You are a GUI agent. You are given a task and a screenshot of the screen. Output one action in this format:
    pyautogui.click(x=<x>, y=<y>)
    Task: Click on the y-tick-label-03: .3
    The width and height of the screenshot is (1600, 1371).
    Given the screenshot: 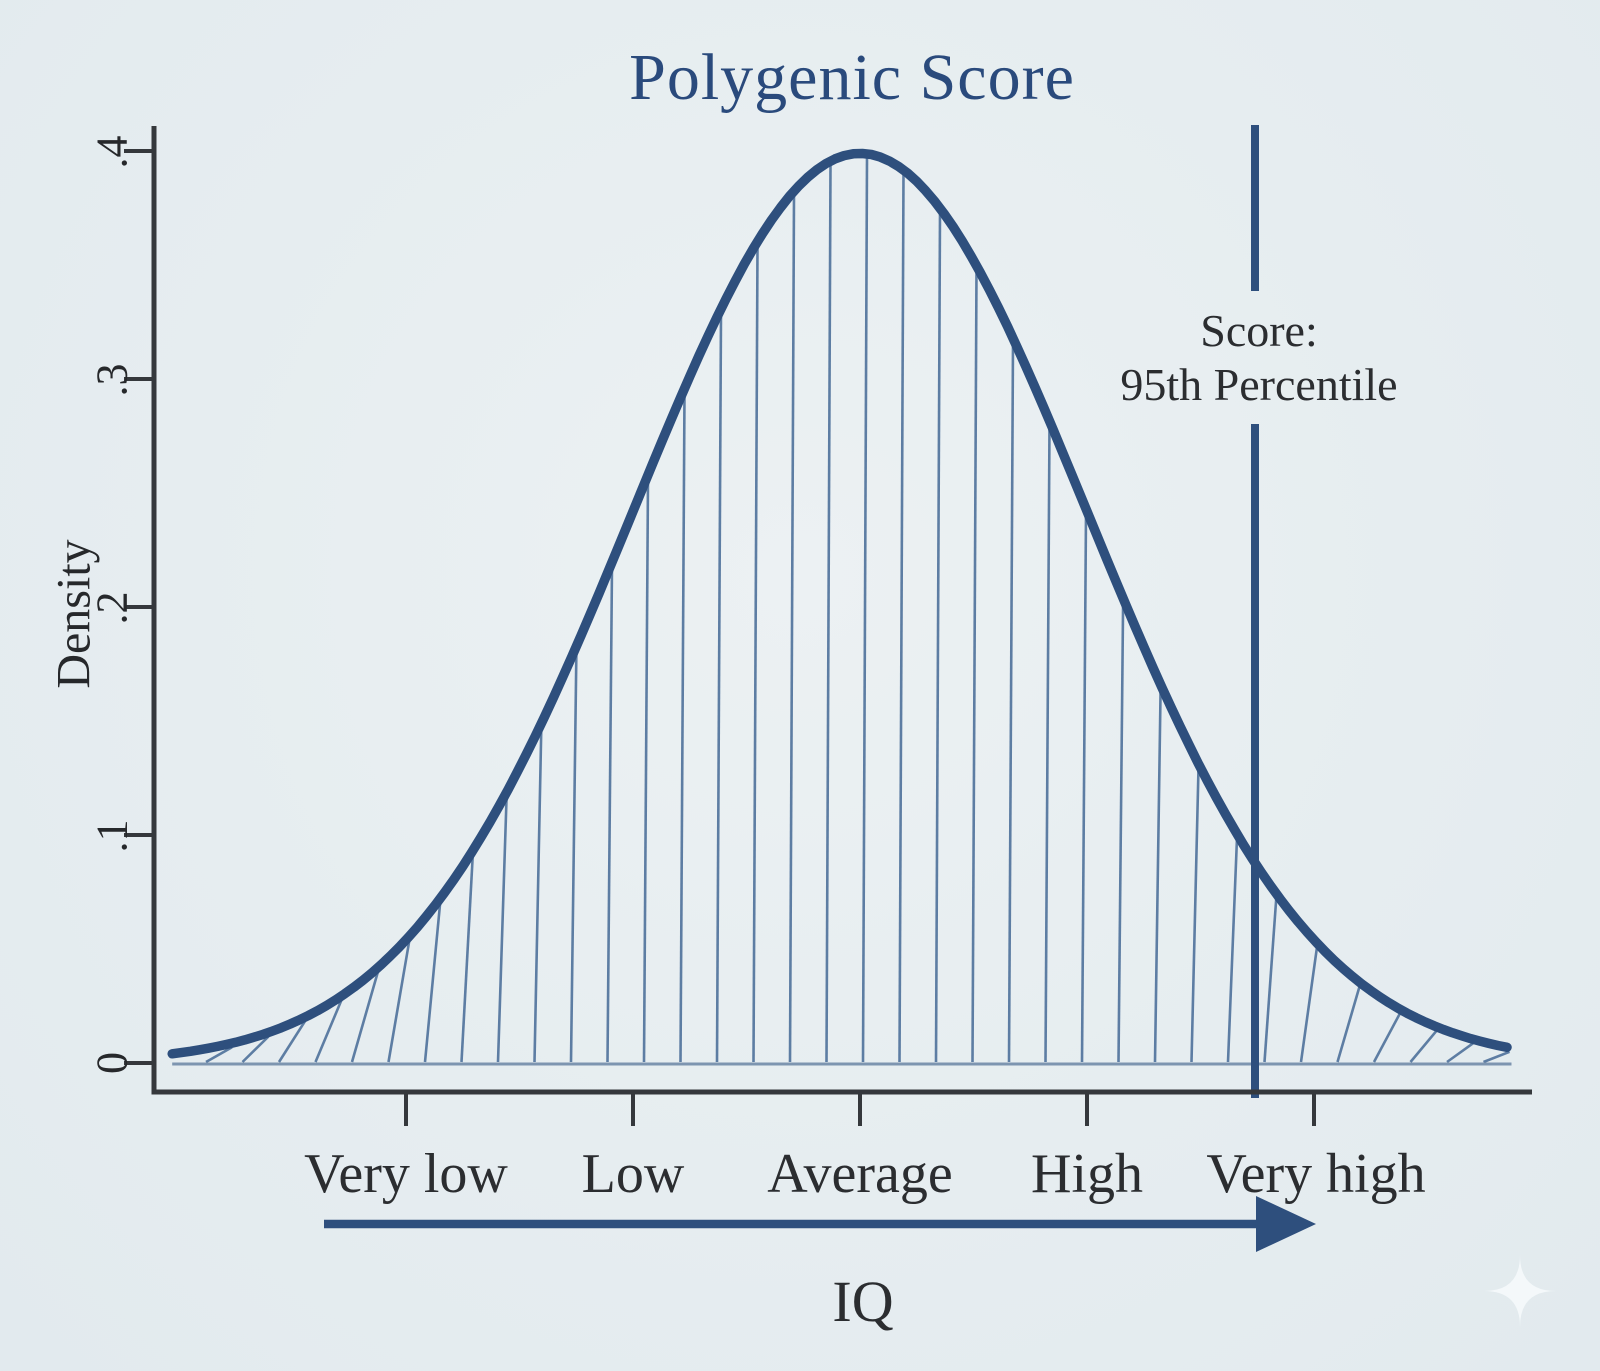 What is the action you would take?
    pyautogui.click(x=112, y=380)
    